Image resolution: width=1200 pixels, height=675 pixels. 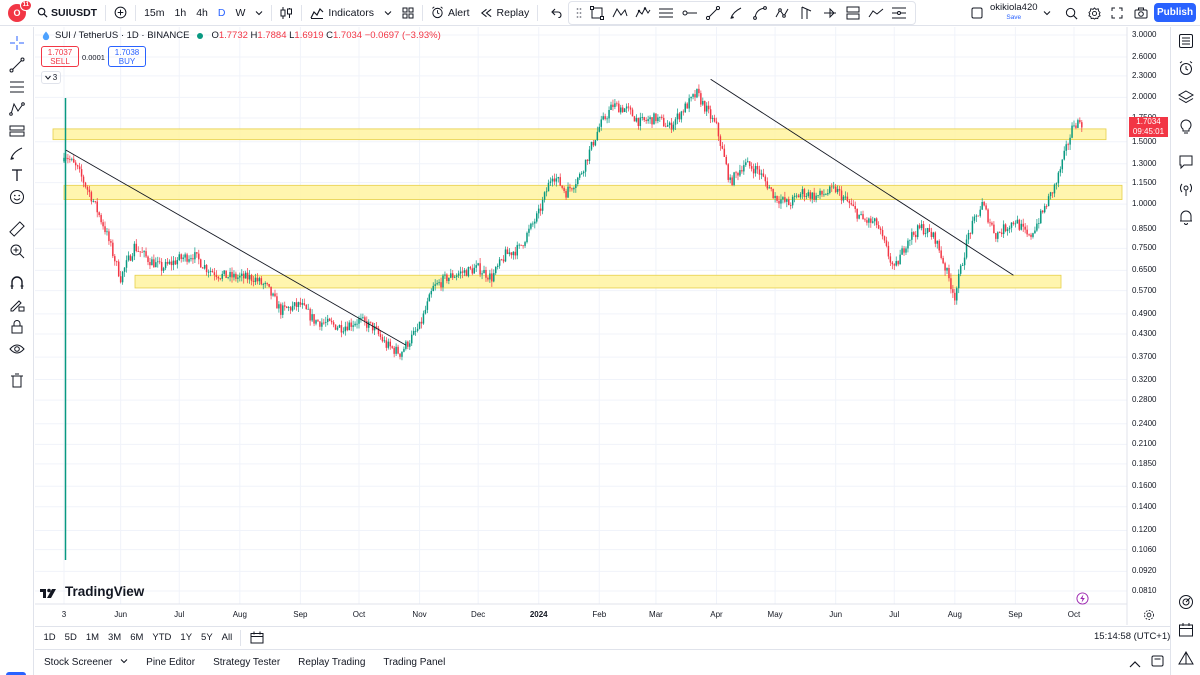 I want to click on legend-collapse-button: 3, so click(x=51, y=77).